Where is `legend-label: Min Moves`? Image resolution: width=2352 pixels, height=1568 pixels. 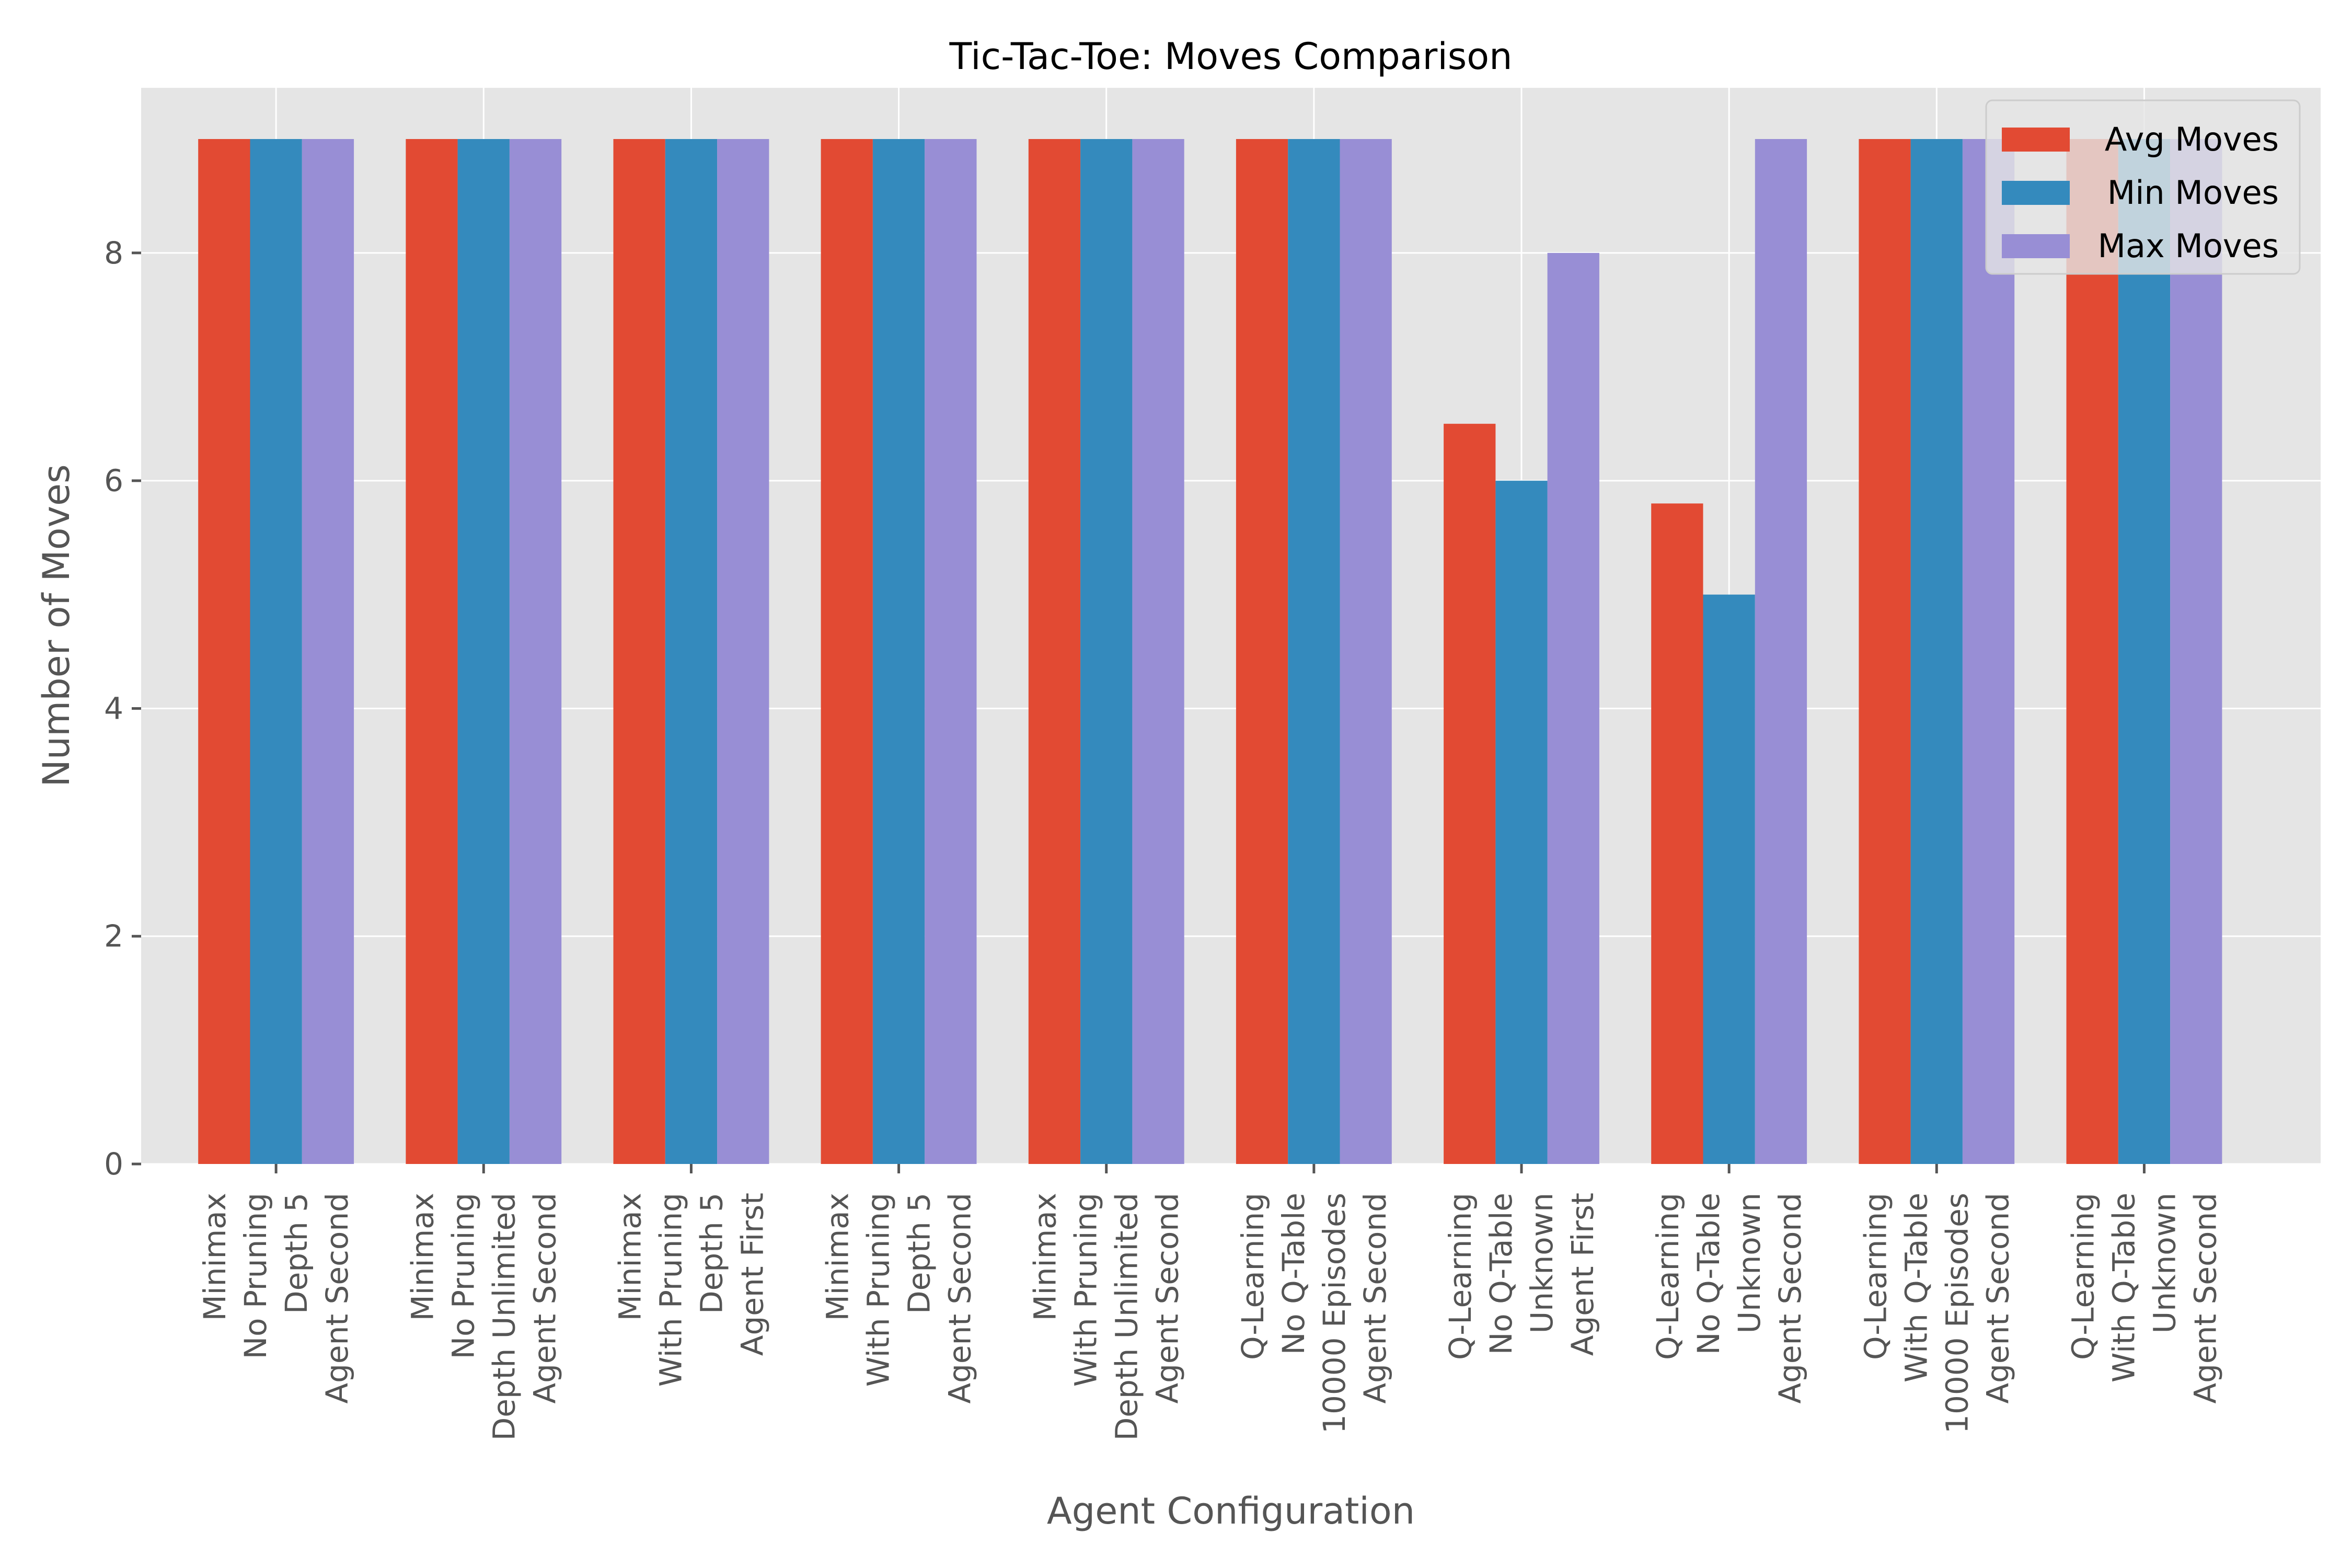 legend-label: Min Moves is located at coordinates (2193, 193).